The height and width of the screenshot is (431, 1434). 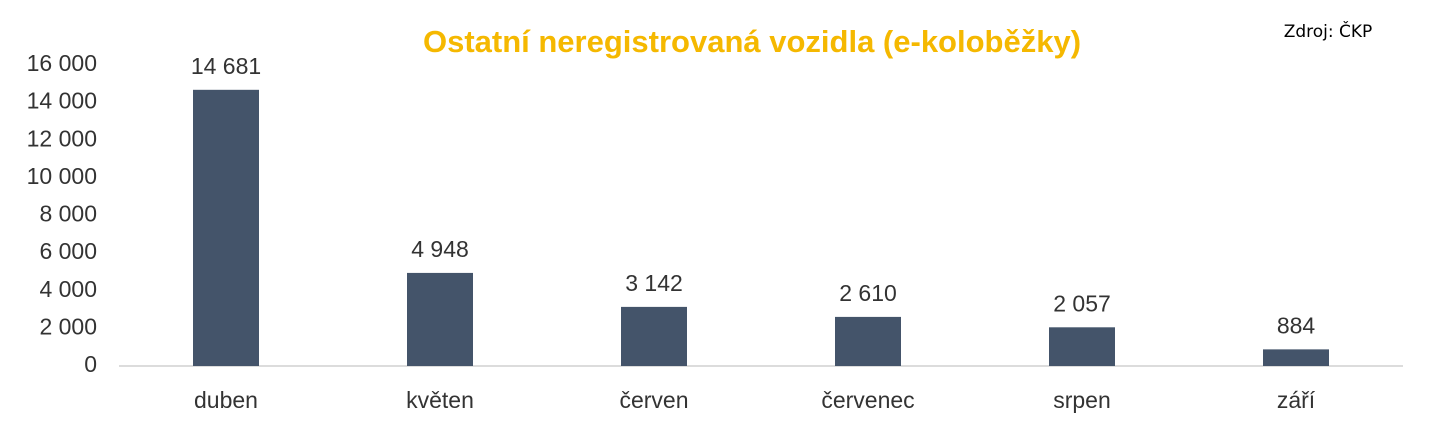 I want to click on data-label: 3 142, so click(x=654, y=283).